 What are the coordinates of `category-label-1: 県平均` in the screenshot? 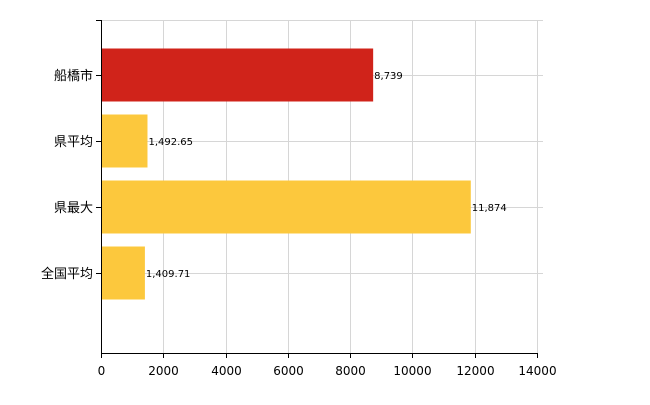 It's located at (73, 142).